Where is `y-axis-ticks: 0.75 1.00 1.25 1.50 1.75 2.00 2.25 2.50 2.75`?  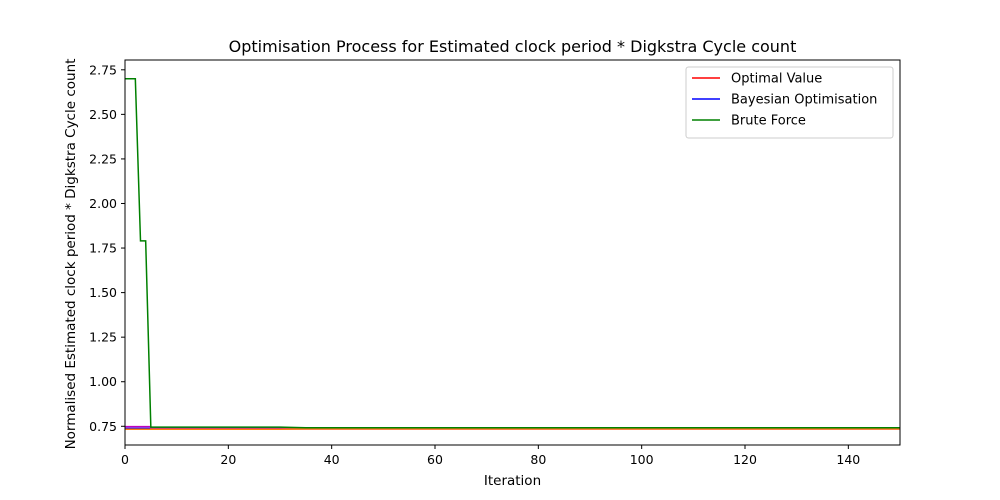 y-axis-ticks: 0.75 1.00 1.25 1.50 1.75 2.00 2.25 2.50 2.75 is located at coordinates (107, 248).